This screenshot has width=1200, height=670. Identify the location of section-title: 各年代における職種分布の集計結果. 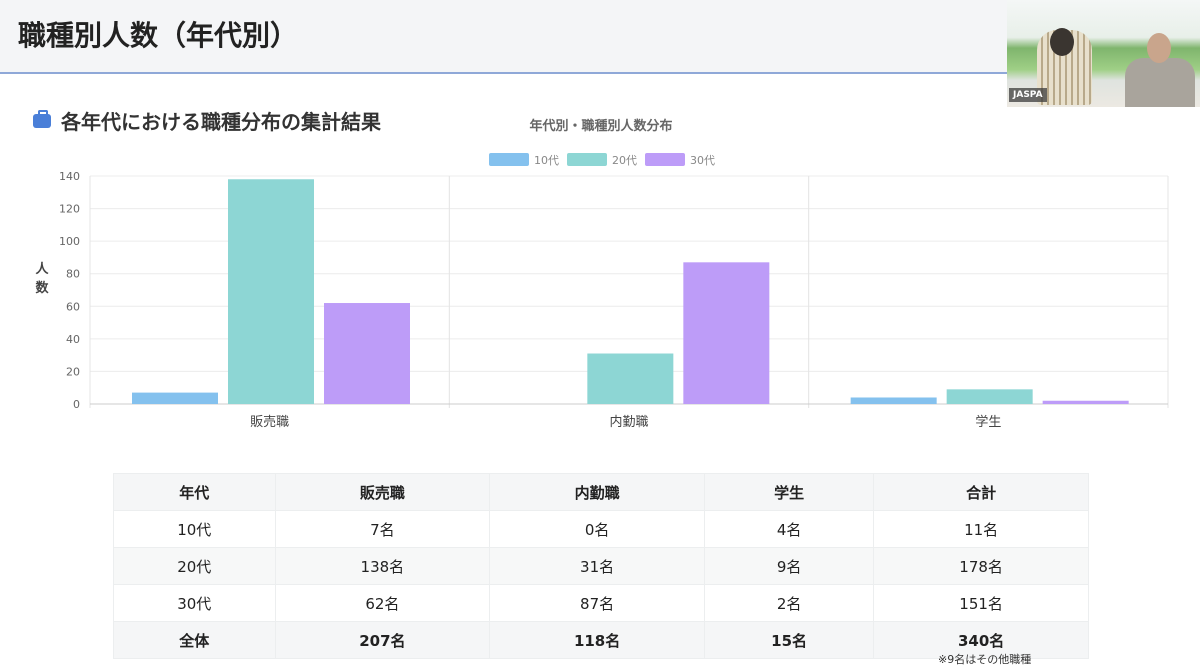
(221, 122).